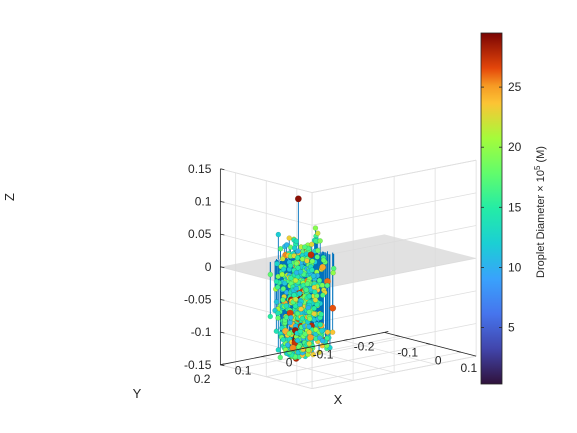 The width and height of the screenshot is (577, 433). What do you see at coordinates (541, 224) in the screenshot?
I see `colorbar-label-text: Droplet Diameter × 10` at bounding box center [541, 224].